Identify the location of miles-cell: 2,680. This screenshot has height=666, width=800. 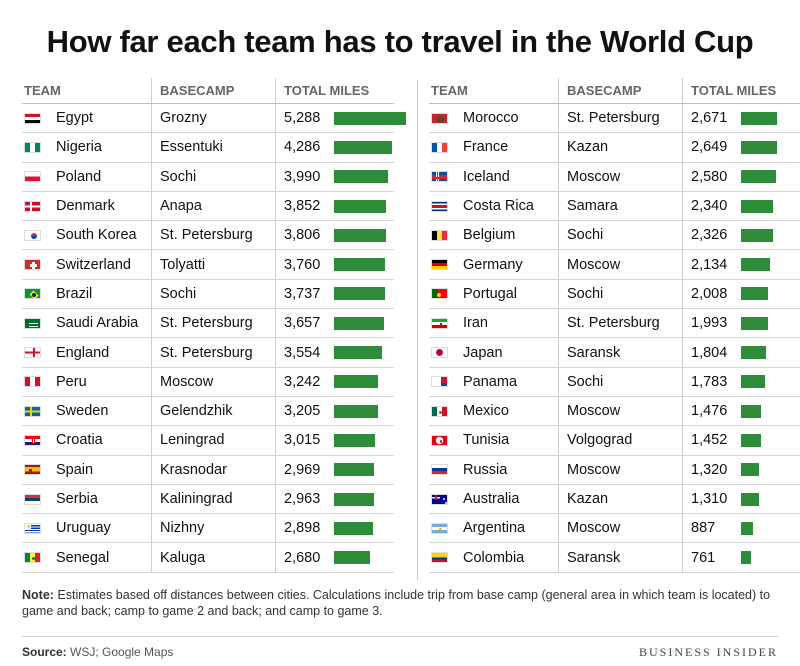
(334, 557).